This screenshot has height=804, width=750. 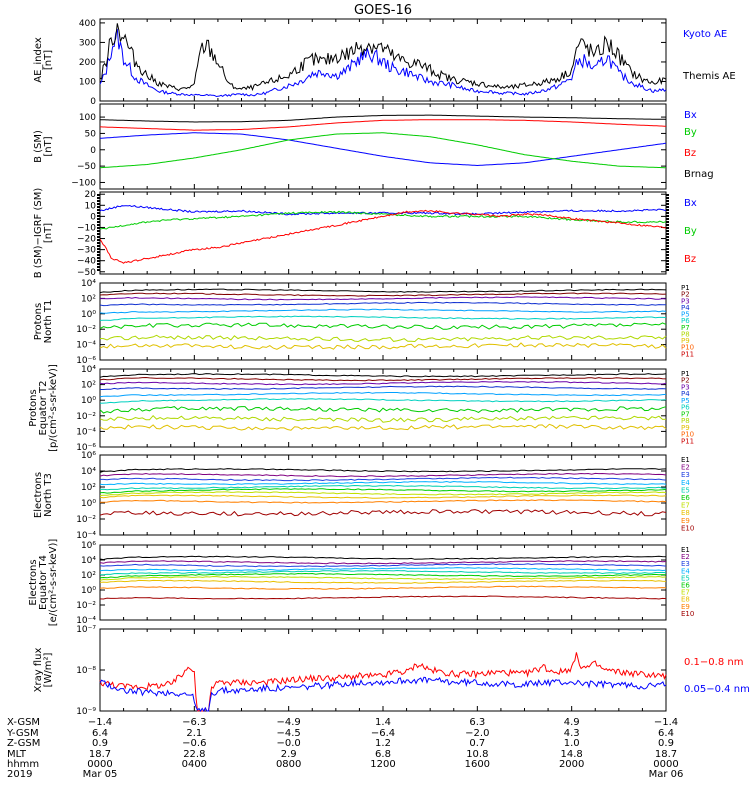 What do you see at coordinates (86, 330) in the screenshot?
I see `ytick-label-protons_t1: 10⁻²` at bounding box center [86, 330].